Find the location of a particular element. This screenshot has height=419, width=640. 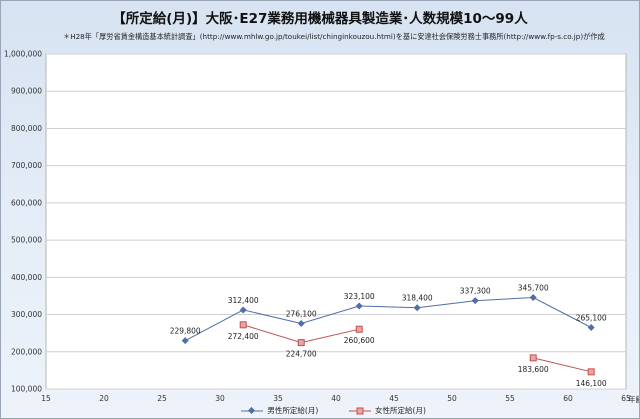

data-label-male: 229,800 is located at coordinates (185, 331).